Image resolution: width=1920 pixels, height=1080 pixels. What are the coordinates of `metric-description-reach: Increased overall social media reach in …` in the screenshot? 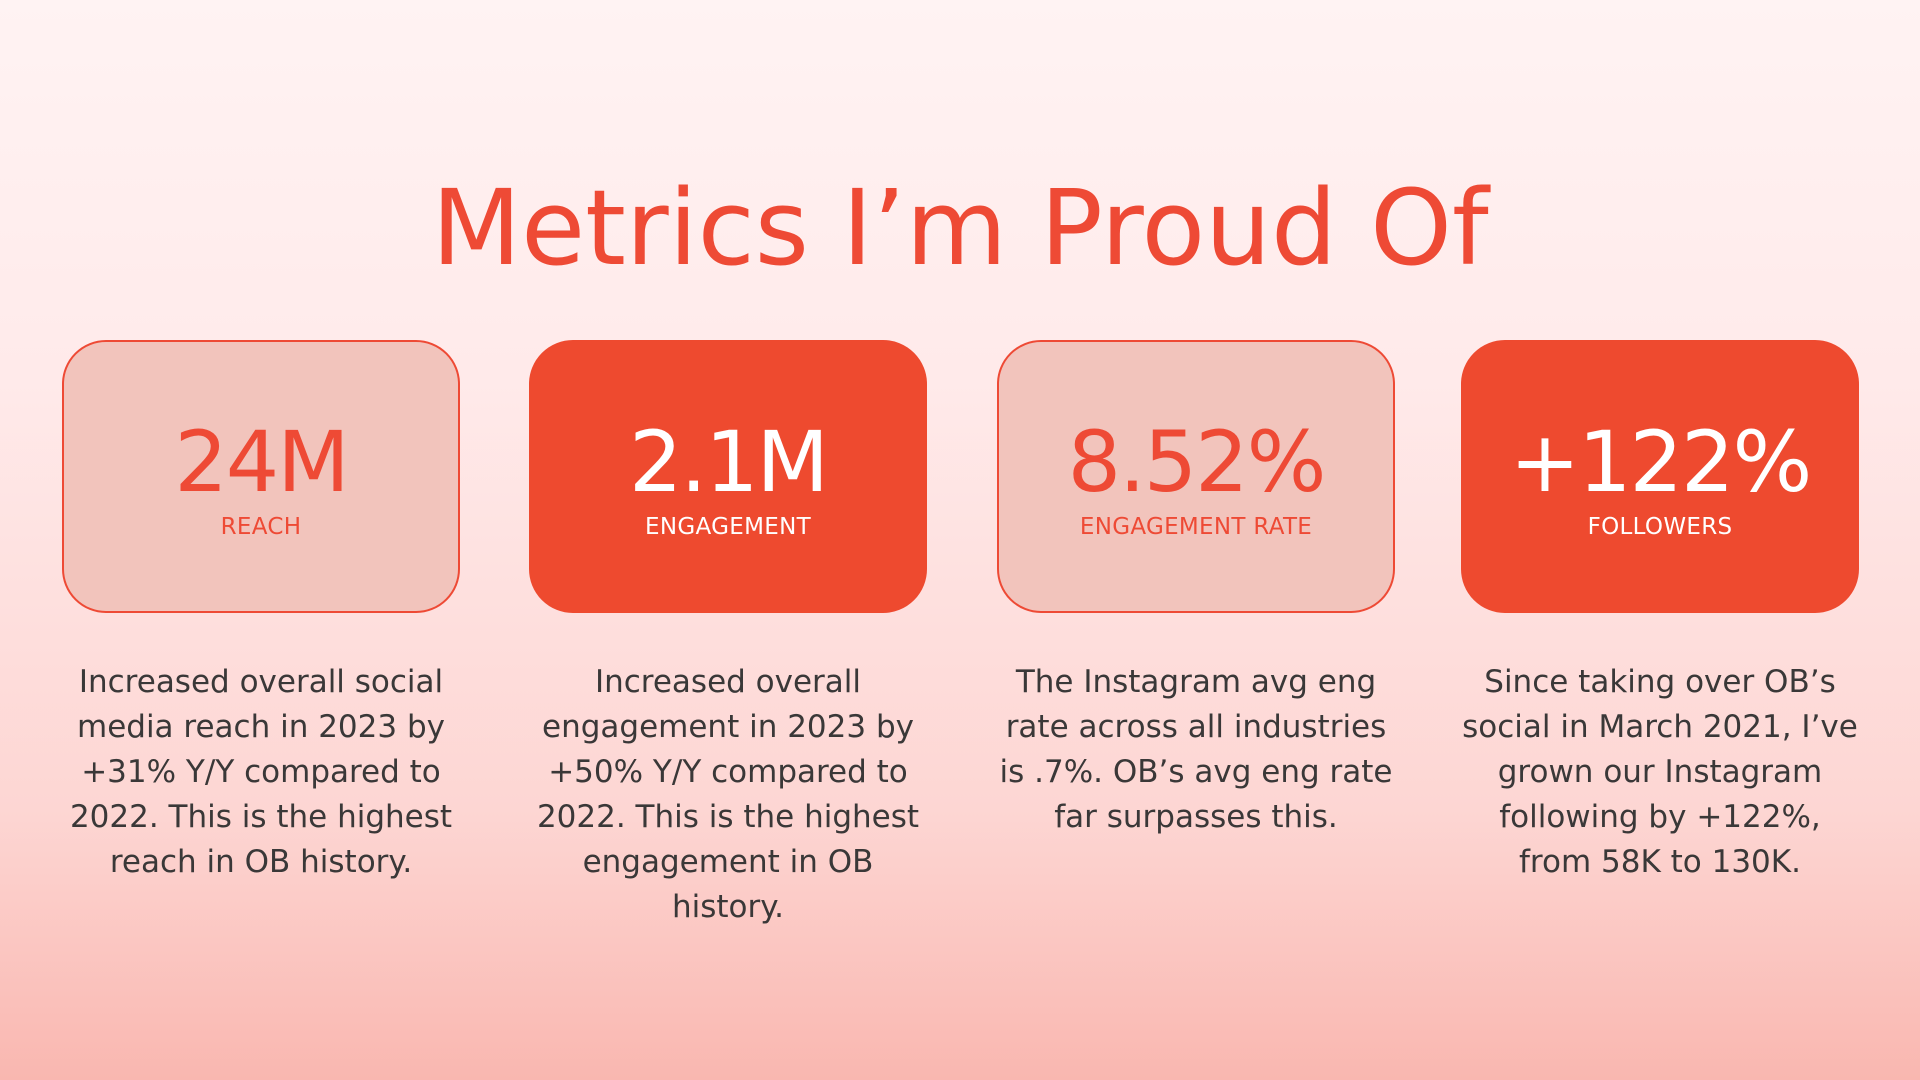 It's located at (261, 772).